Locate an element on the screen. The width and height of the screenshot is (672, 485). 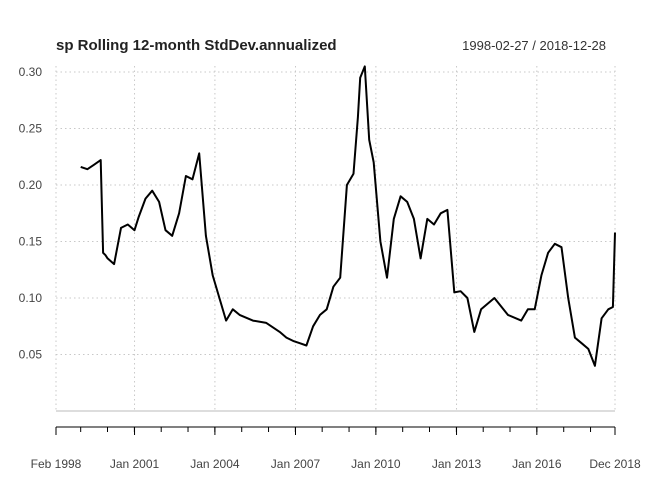
x-tick-label: Feb 1998 is located at coordinates (56, 464).